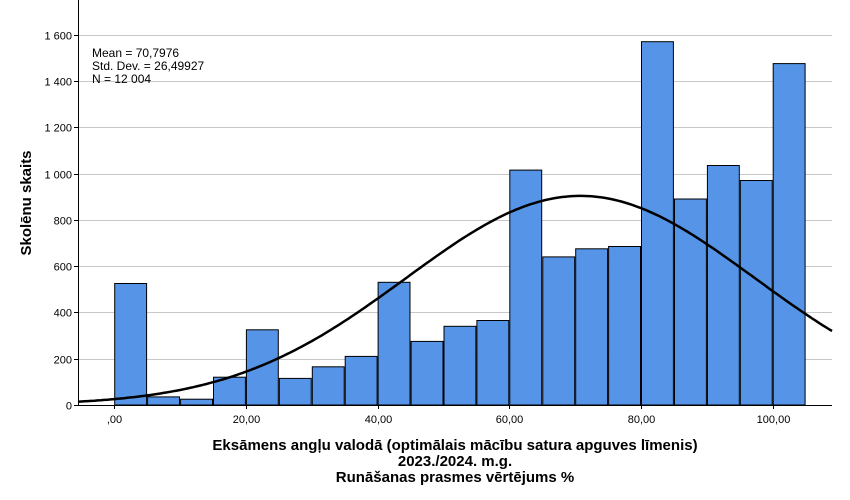  Describe the element at coordinates (642, 420) in the screenshot. I see `x-tick-label: 80,00` at that location.